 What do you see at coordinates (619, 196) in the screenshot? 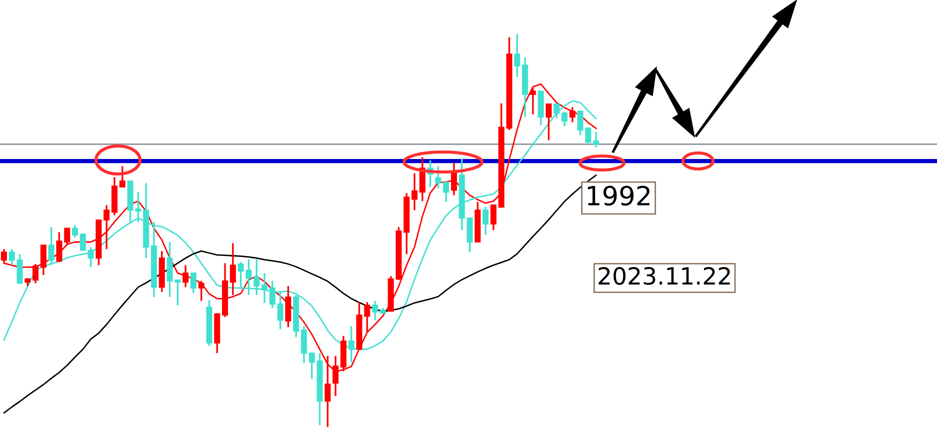
I see `annotation: 1992` at bounding box center [619, 196].